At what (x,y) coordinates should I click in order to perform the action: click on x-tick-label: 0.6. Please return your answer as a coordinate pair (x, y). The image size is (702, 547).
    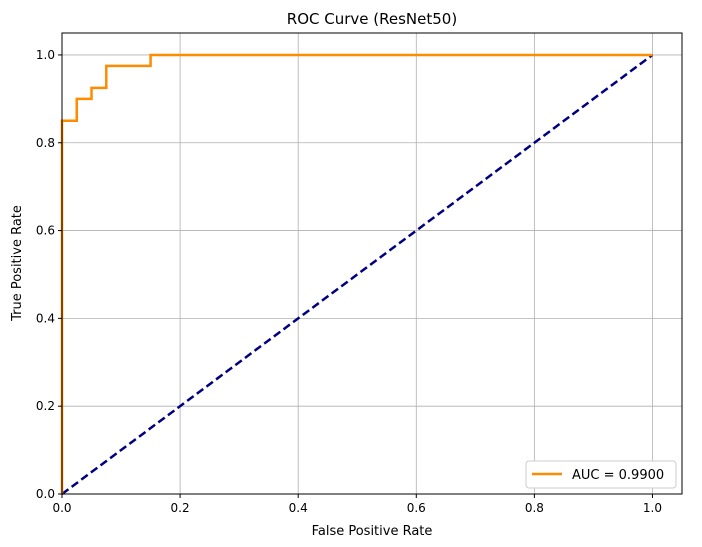
    Looking at the image, I should click on (416, 508).